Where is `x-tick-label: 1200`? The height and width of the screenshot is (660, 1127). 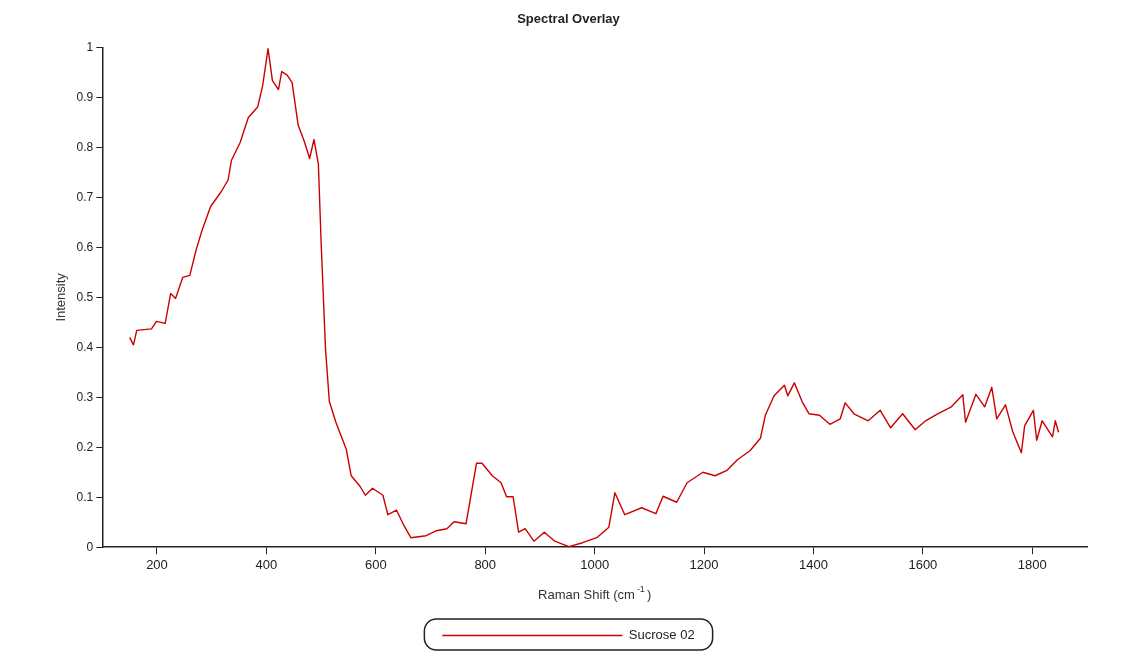
x-tick-label: 1200 is located at coordinates (704, 564).